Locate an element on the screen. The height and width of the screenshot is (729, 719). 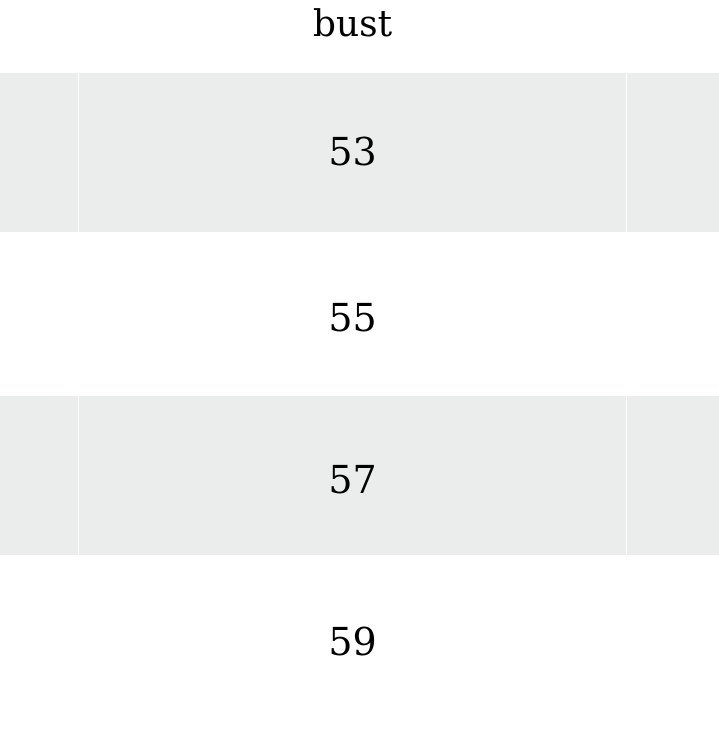
bust-cell: 57 is located at coordinates (352, 480).